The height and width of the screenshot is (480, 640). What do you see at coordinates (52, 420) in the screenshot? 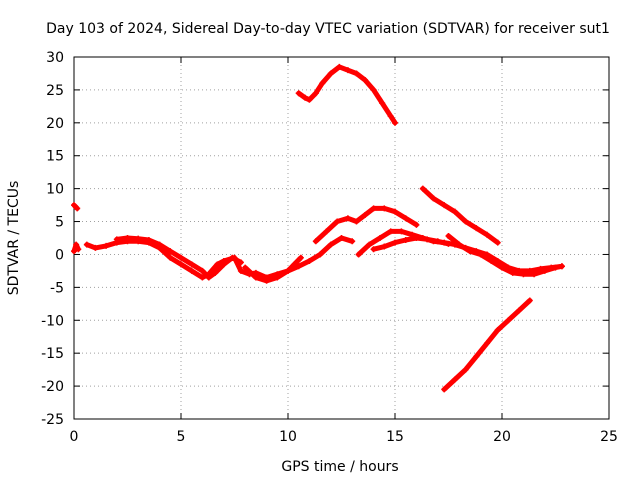
I see `y-tick-label: -25` at bounding box center [52, 420].